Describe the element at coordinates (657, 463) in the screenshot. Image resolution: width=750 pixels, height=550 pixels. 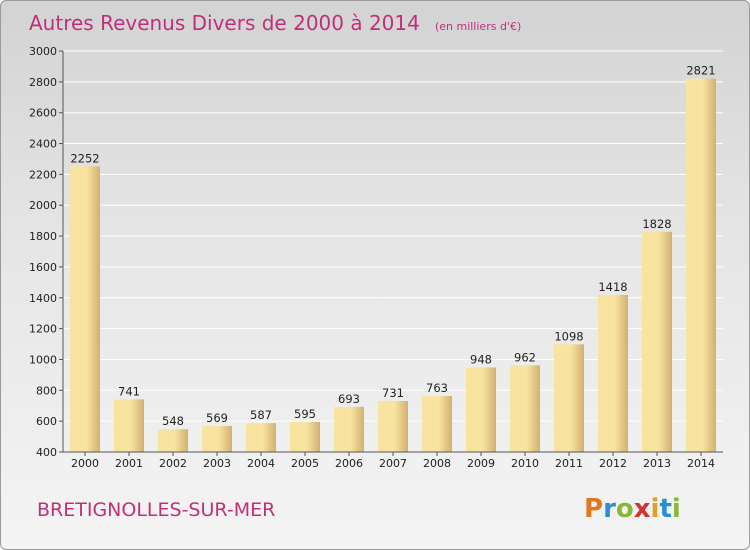
I see `x-tick-label-2013: 2013` at that location.